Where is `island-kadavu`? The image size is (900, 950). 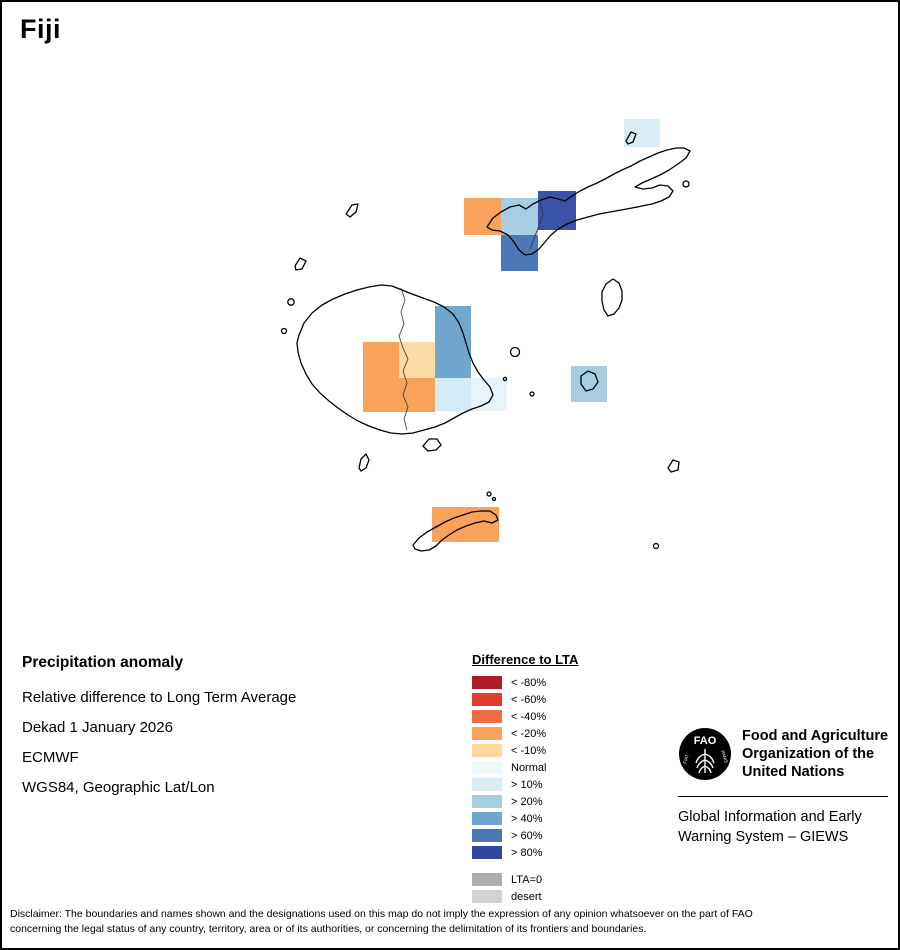 island-kadavu is located at coordinates (455, 531).